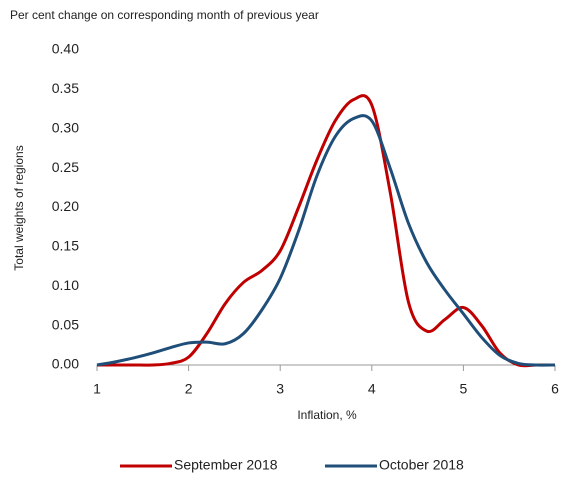 Image resolution: width=562 pixels, height=483 pixels. Describe the element at coordinates (65, 364) in the screenshot. I see `y-tick-label: 0.00` at that location.